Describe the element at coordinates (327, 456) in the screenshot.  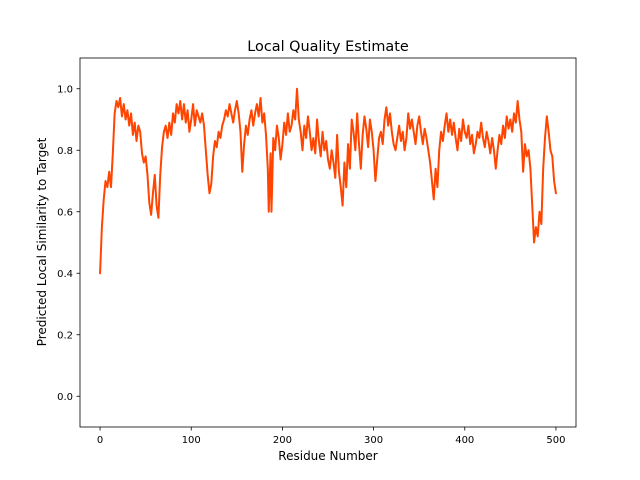
I see `x-axis-label: Residue Number` at that location.